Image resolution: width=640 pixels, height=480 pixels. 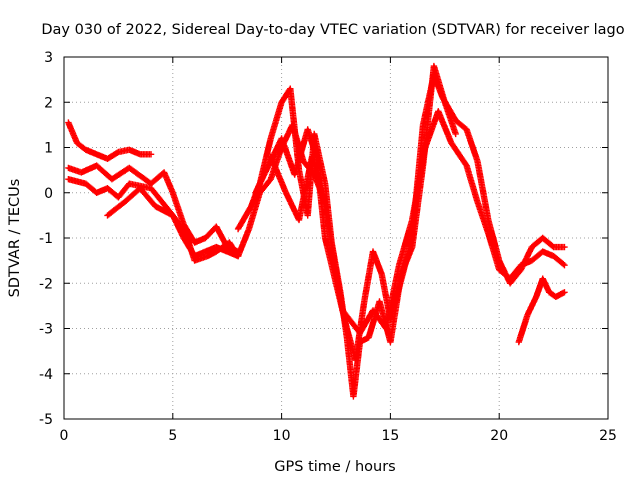 What do you see at coordinates (46, 375) in the screenshot?
I see `y-tick-label: -4` at bounding box center [46, 375].